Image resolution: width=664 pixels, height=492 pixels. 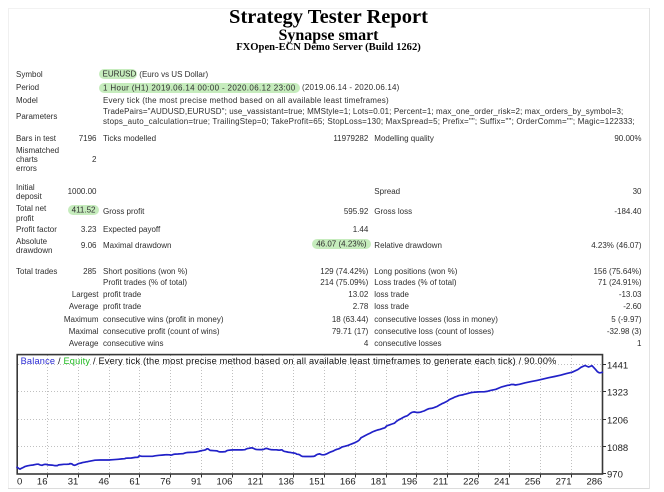 I want to click on svg-text: 31, so click(x=73, y=481).